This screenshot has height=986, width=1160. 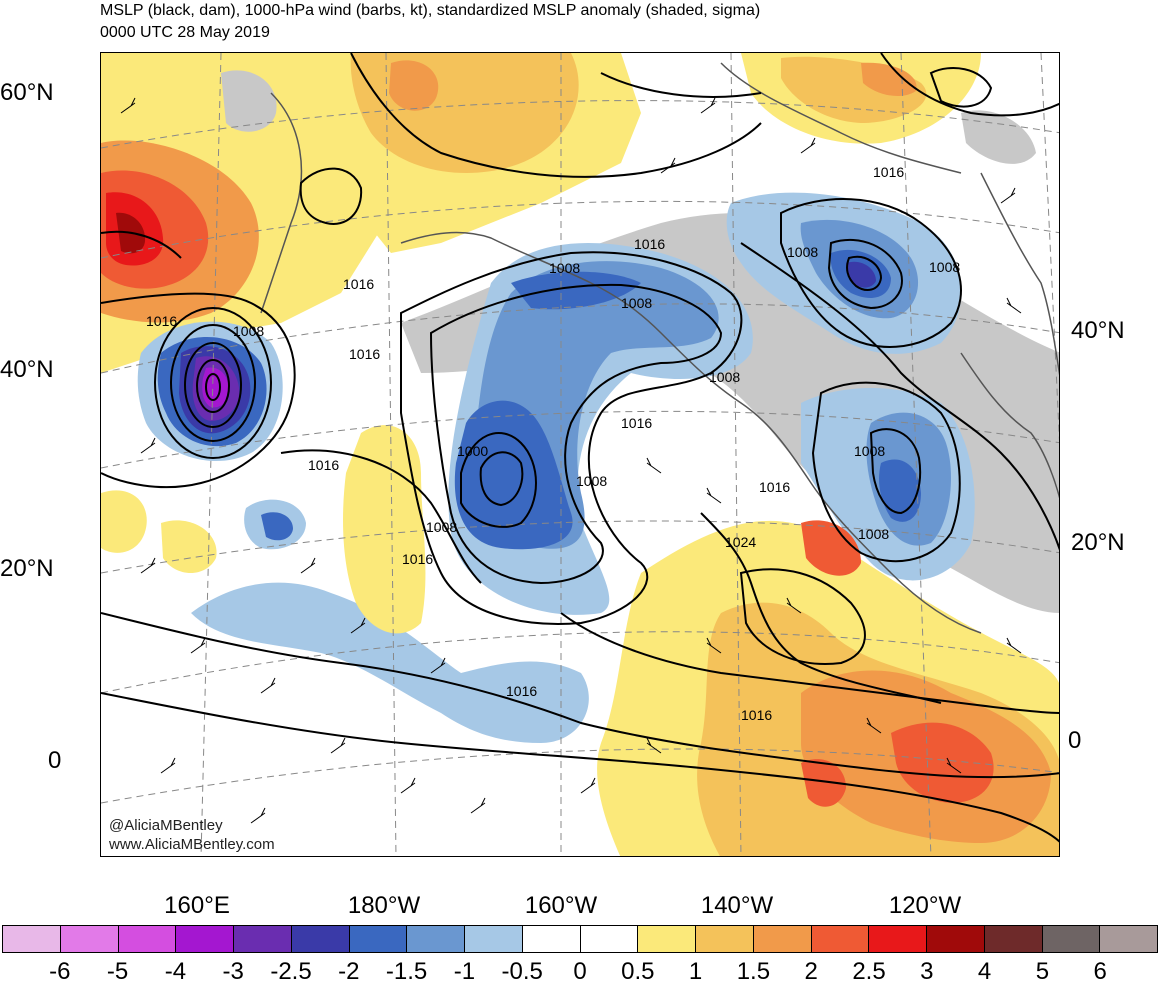 What do you see at coordinates (464, 971) in the screenshot?
I see `colorbar-tick-label: -1` at bounding box center [464, 971].